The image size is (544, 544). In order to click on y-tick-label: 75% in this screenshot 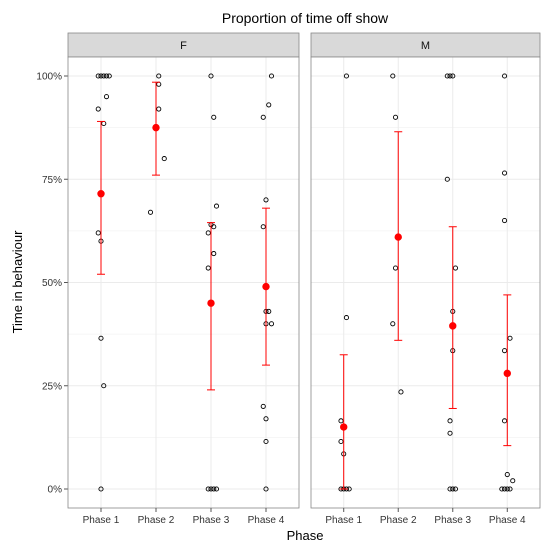, I will do `click(52, 180)`.